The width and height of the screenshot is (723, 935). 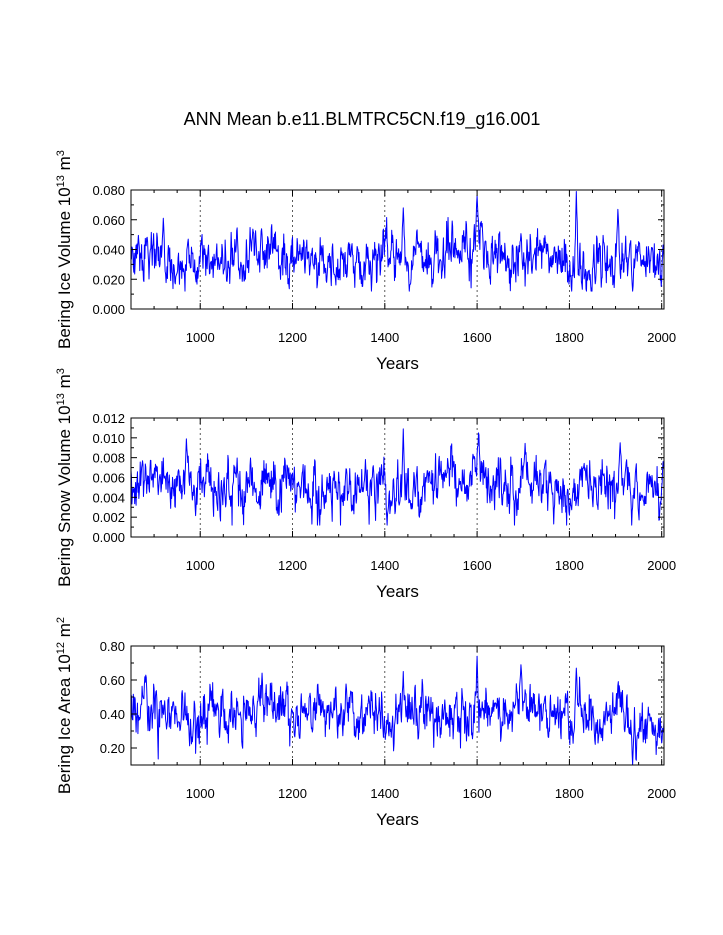 I want to click on y-axis-title: Bering Snow Volume 1013 m3, so click(x=64, y=477).